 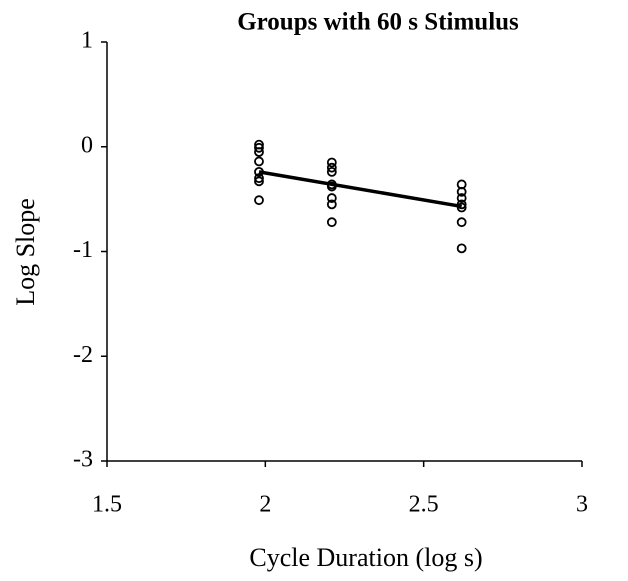 What do you see at coordinates (83, 250) in the screenshot?
I see `y-tick-label: -1` at bounding box center [83, 250].